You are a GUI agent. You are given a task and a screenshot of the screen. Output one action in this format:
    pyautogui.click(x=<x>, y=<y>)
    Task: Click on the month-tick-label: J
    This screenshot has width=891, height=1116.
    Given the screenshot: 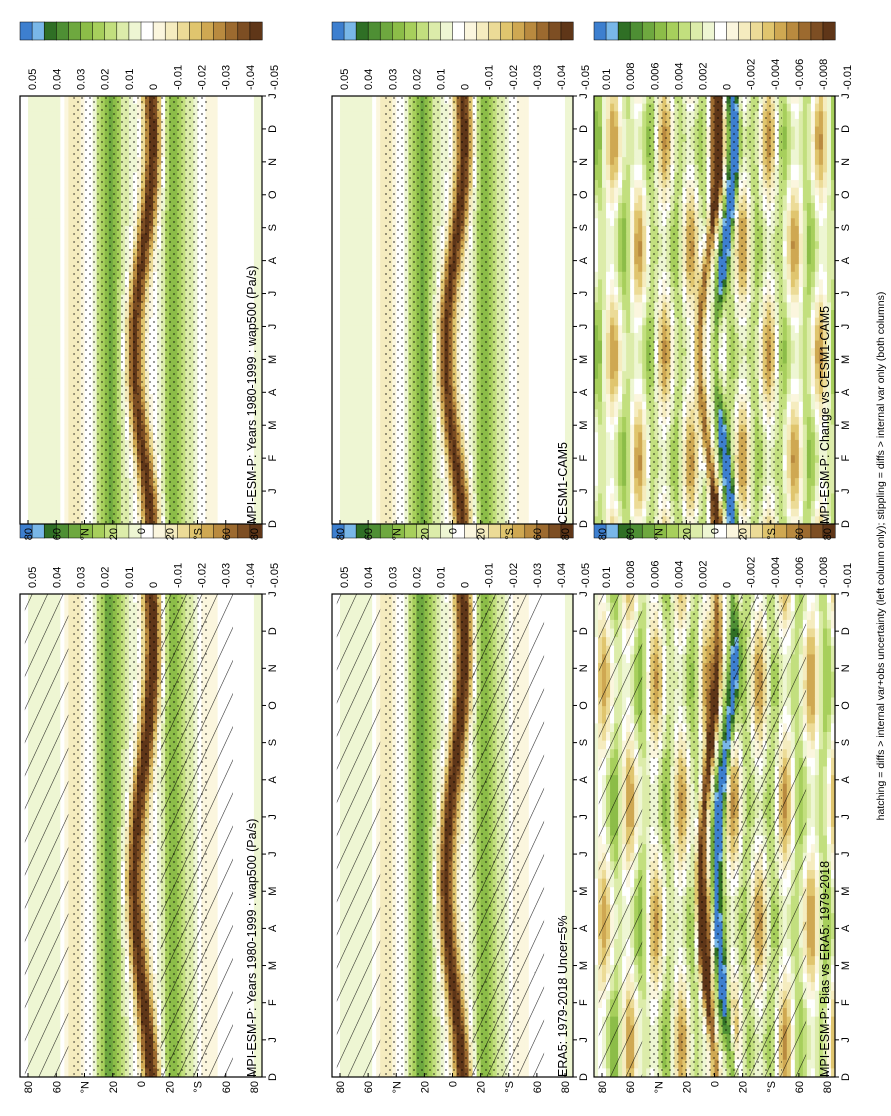 What is the action you would take?
    pyautogui.click(x=273, y=854)
    